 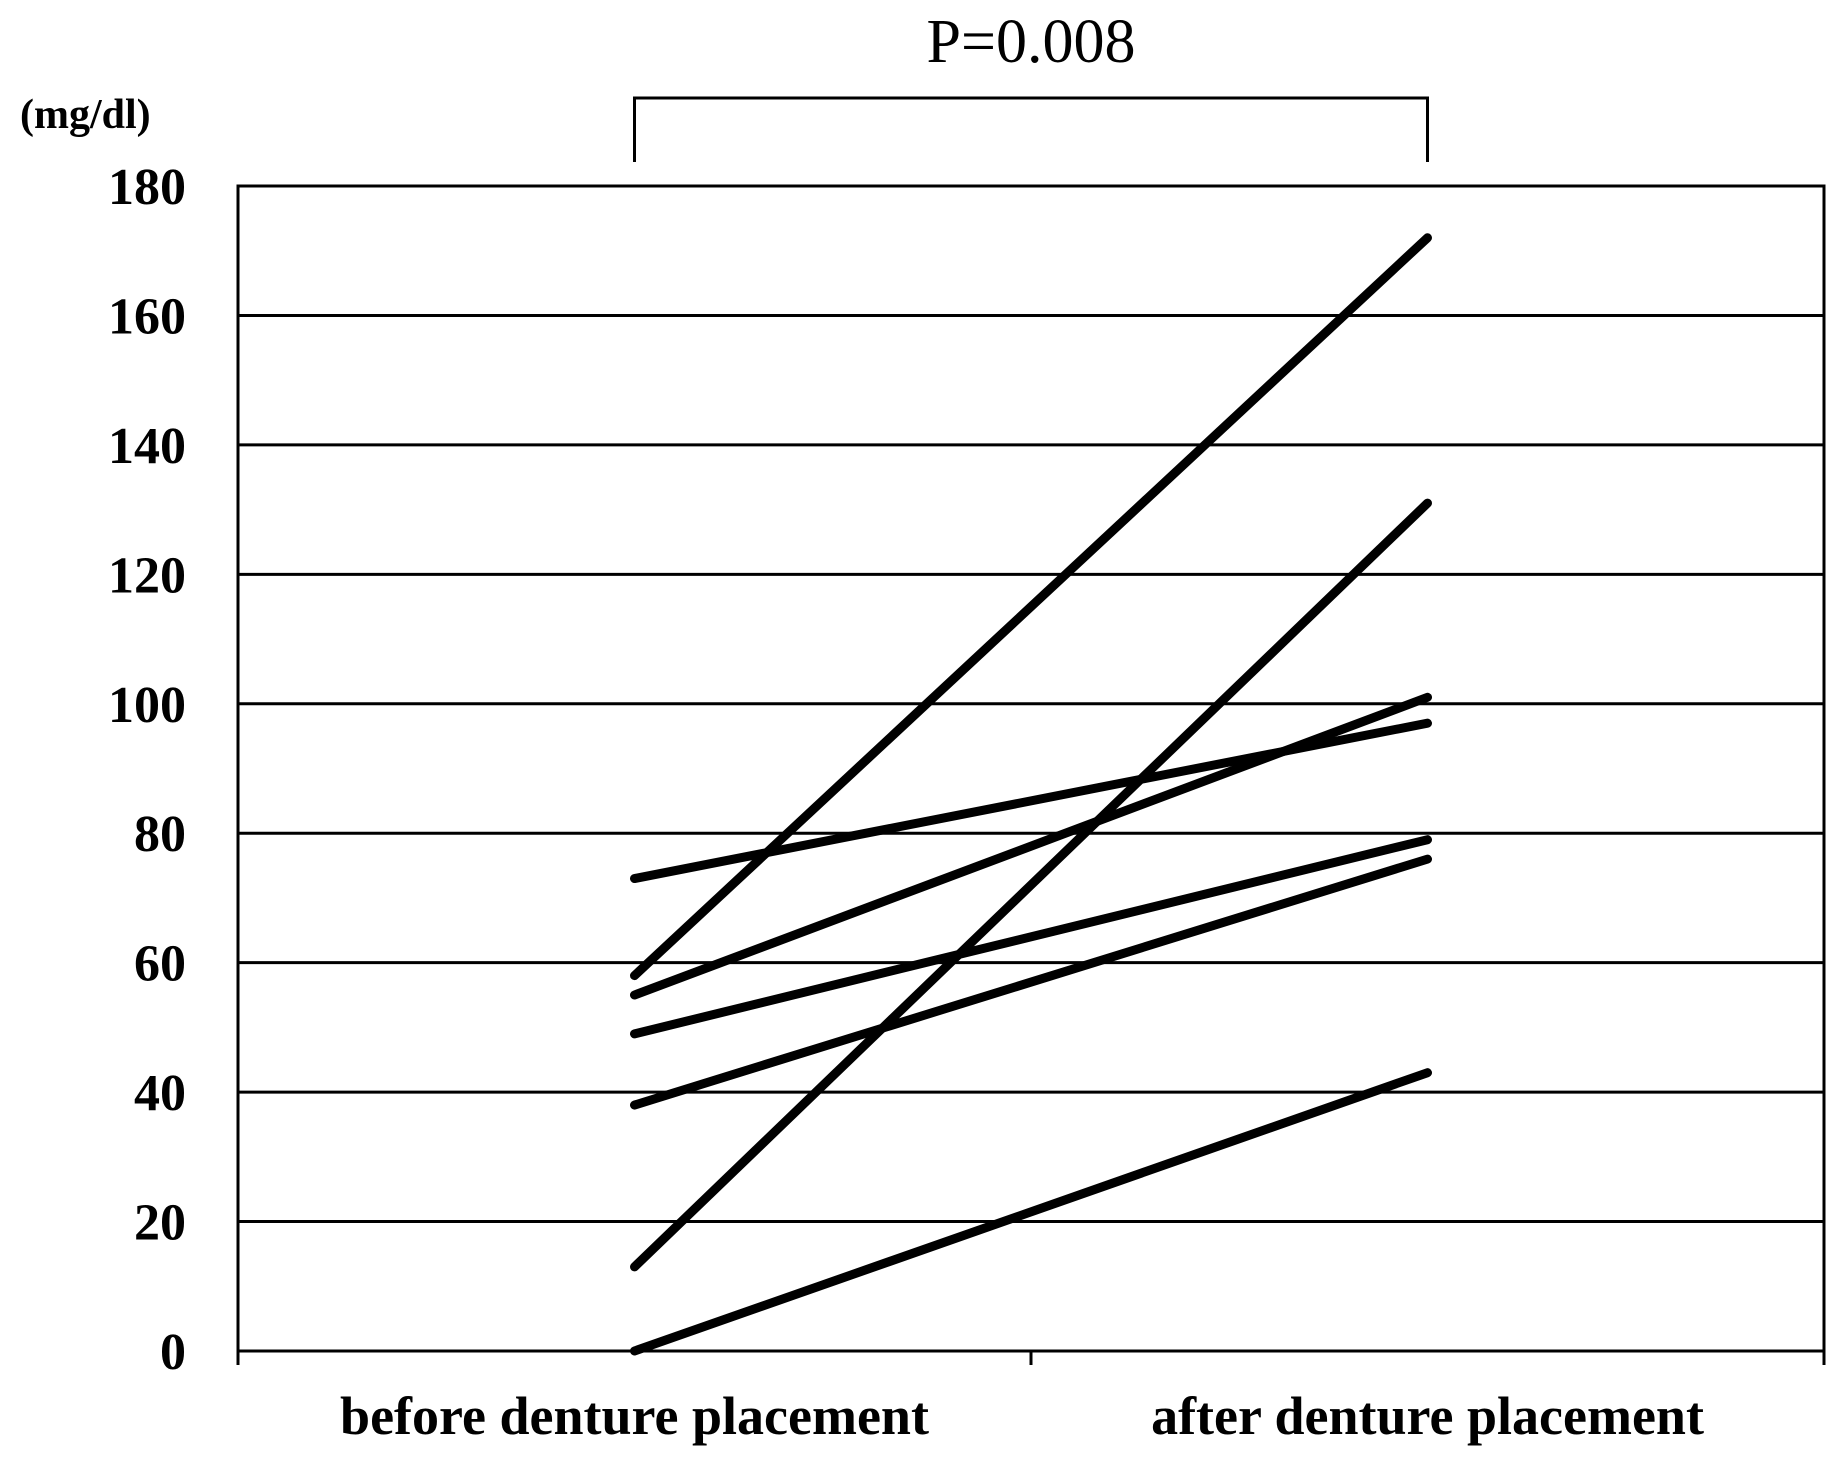 I want to click on y-tick-label-120: 120, so click(x=147, y=575).